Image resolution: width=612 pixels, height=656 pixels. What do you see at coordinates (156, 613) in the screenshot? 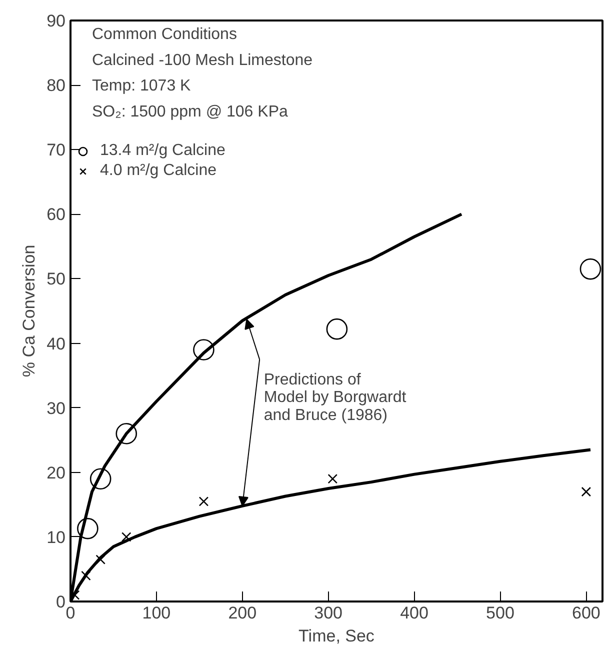
I see `x-tick-label: 100` at bounding box center [156, 613].